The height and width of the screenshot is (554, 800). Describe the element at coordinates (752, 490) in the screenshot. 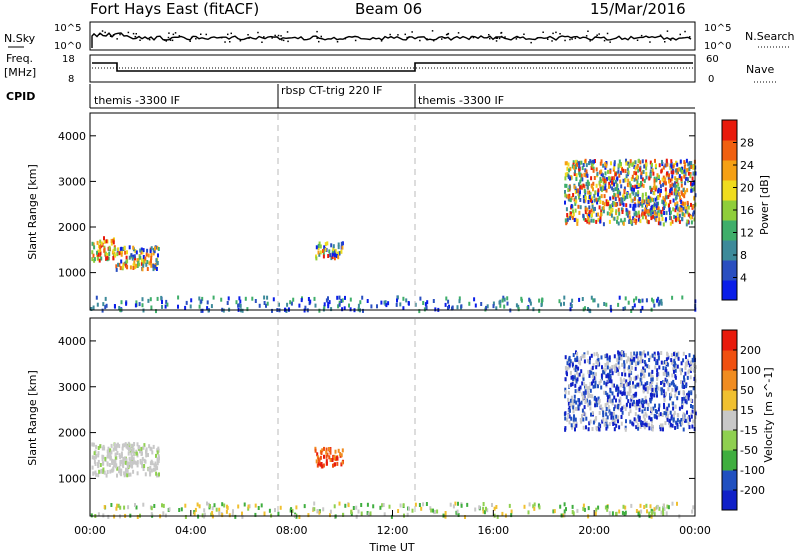

I see `colorbar-tick-label: -200` at that location.